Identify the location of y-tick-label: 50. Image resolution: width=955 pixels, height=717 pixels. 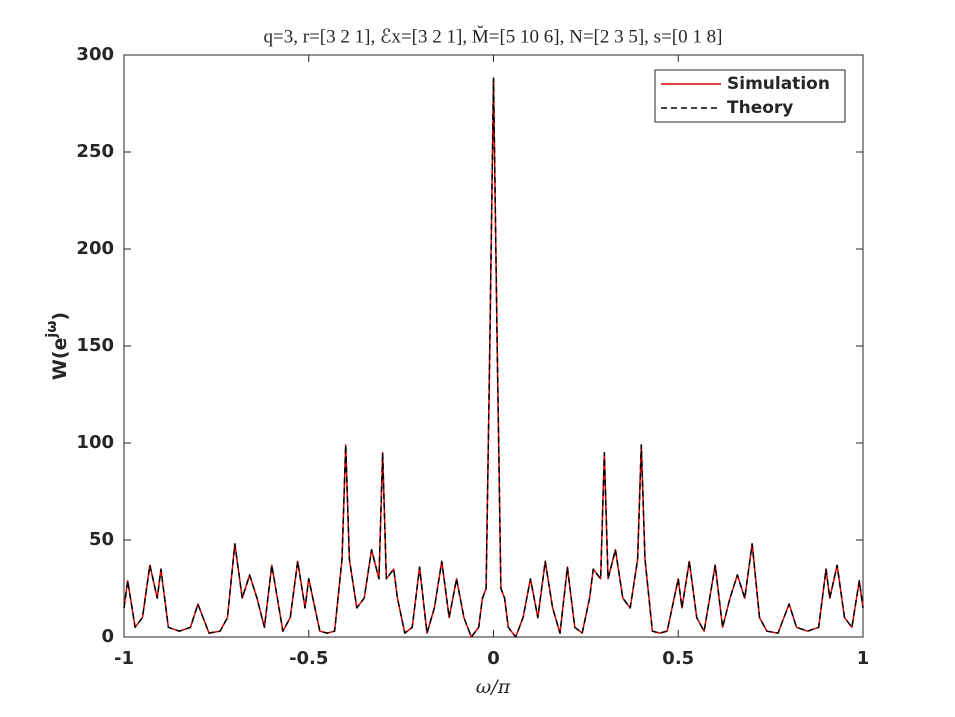
(101, 539).